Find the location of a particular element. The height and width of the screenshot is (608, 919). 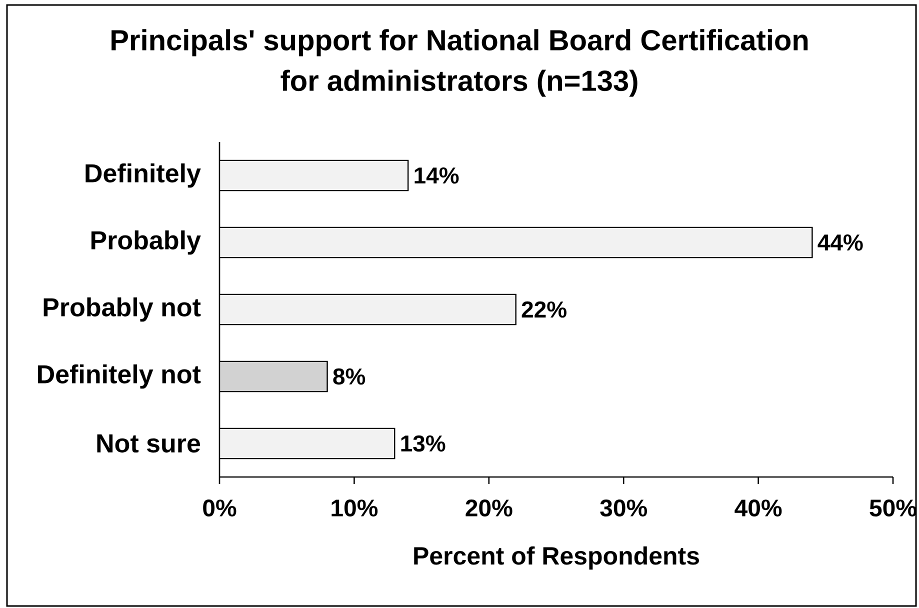

data-label: 8% is located at coordinates (349, 376).